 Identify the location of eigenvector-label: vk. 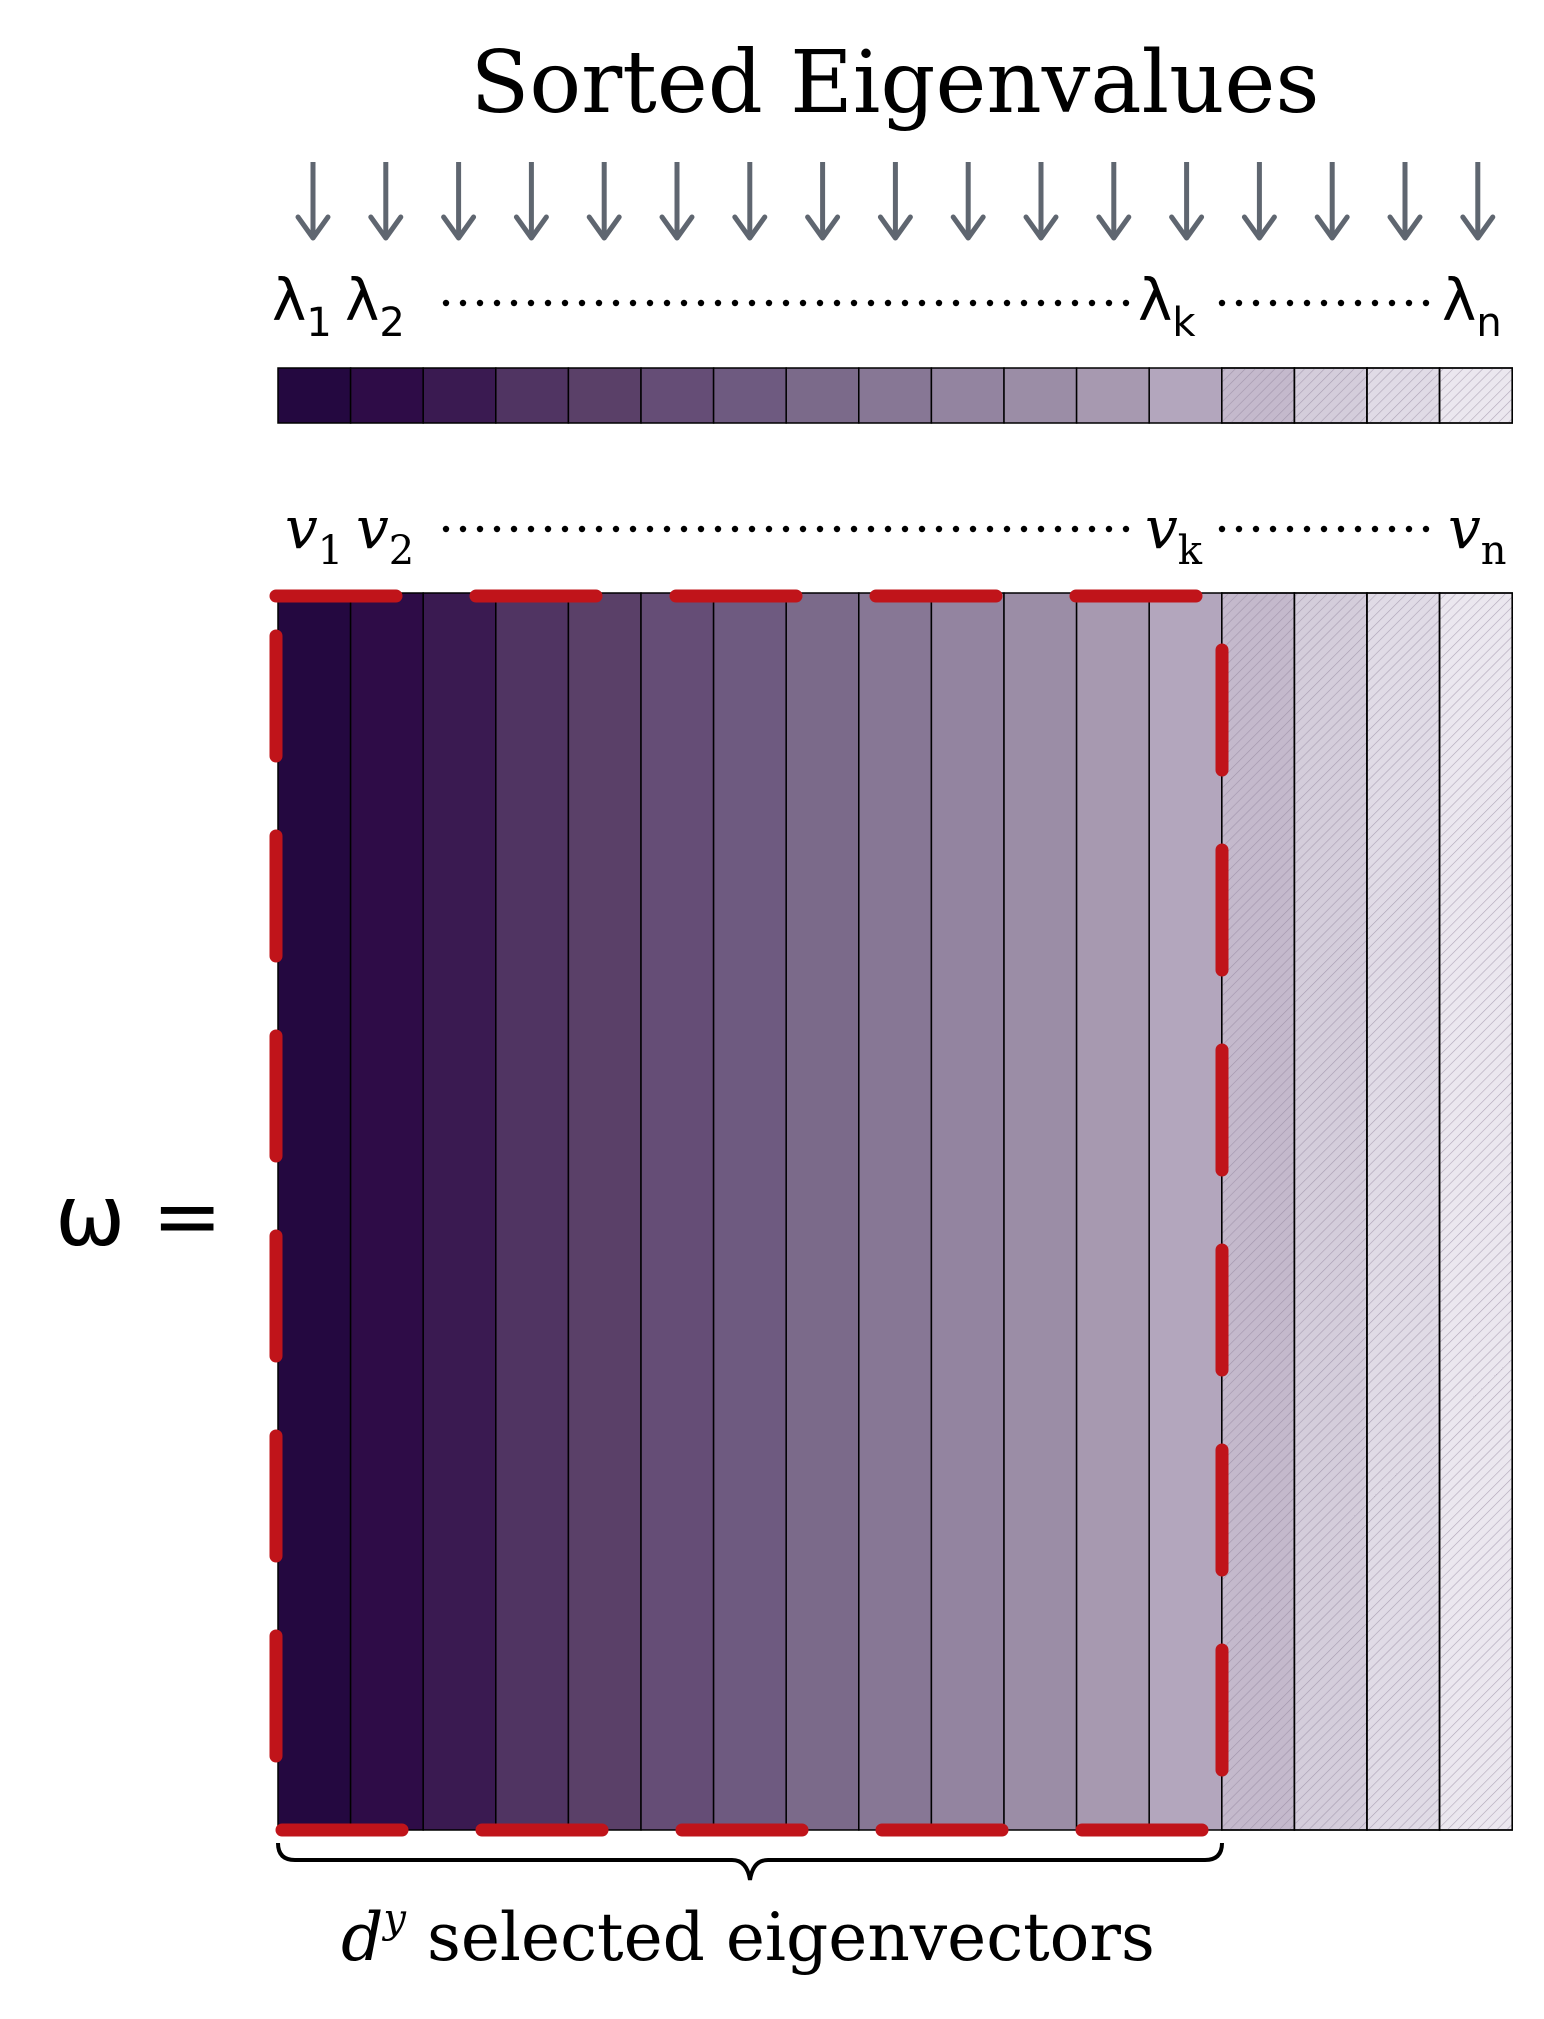
(1174, 534).